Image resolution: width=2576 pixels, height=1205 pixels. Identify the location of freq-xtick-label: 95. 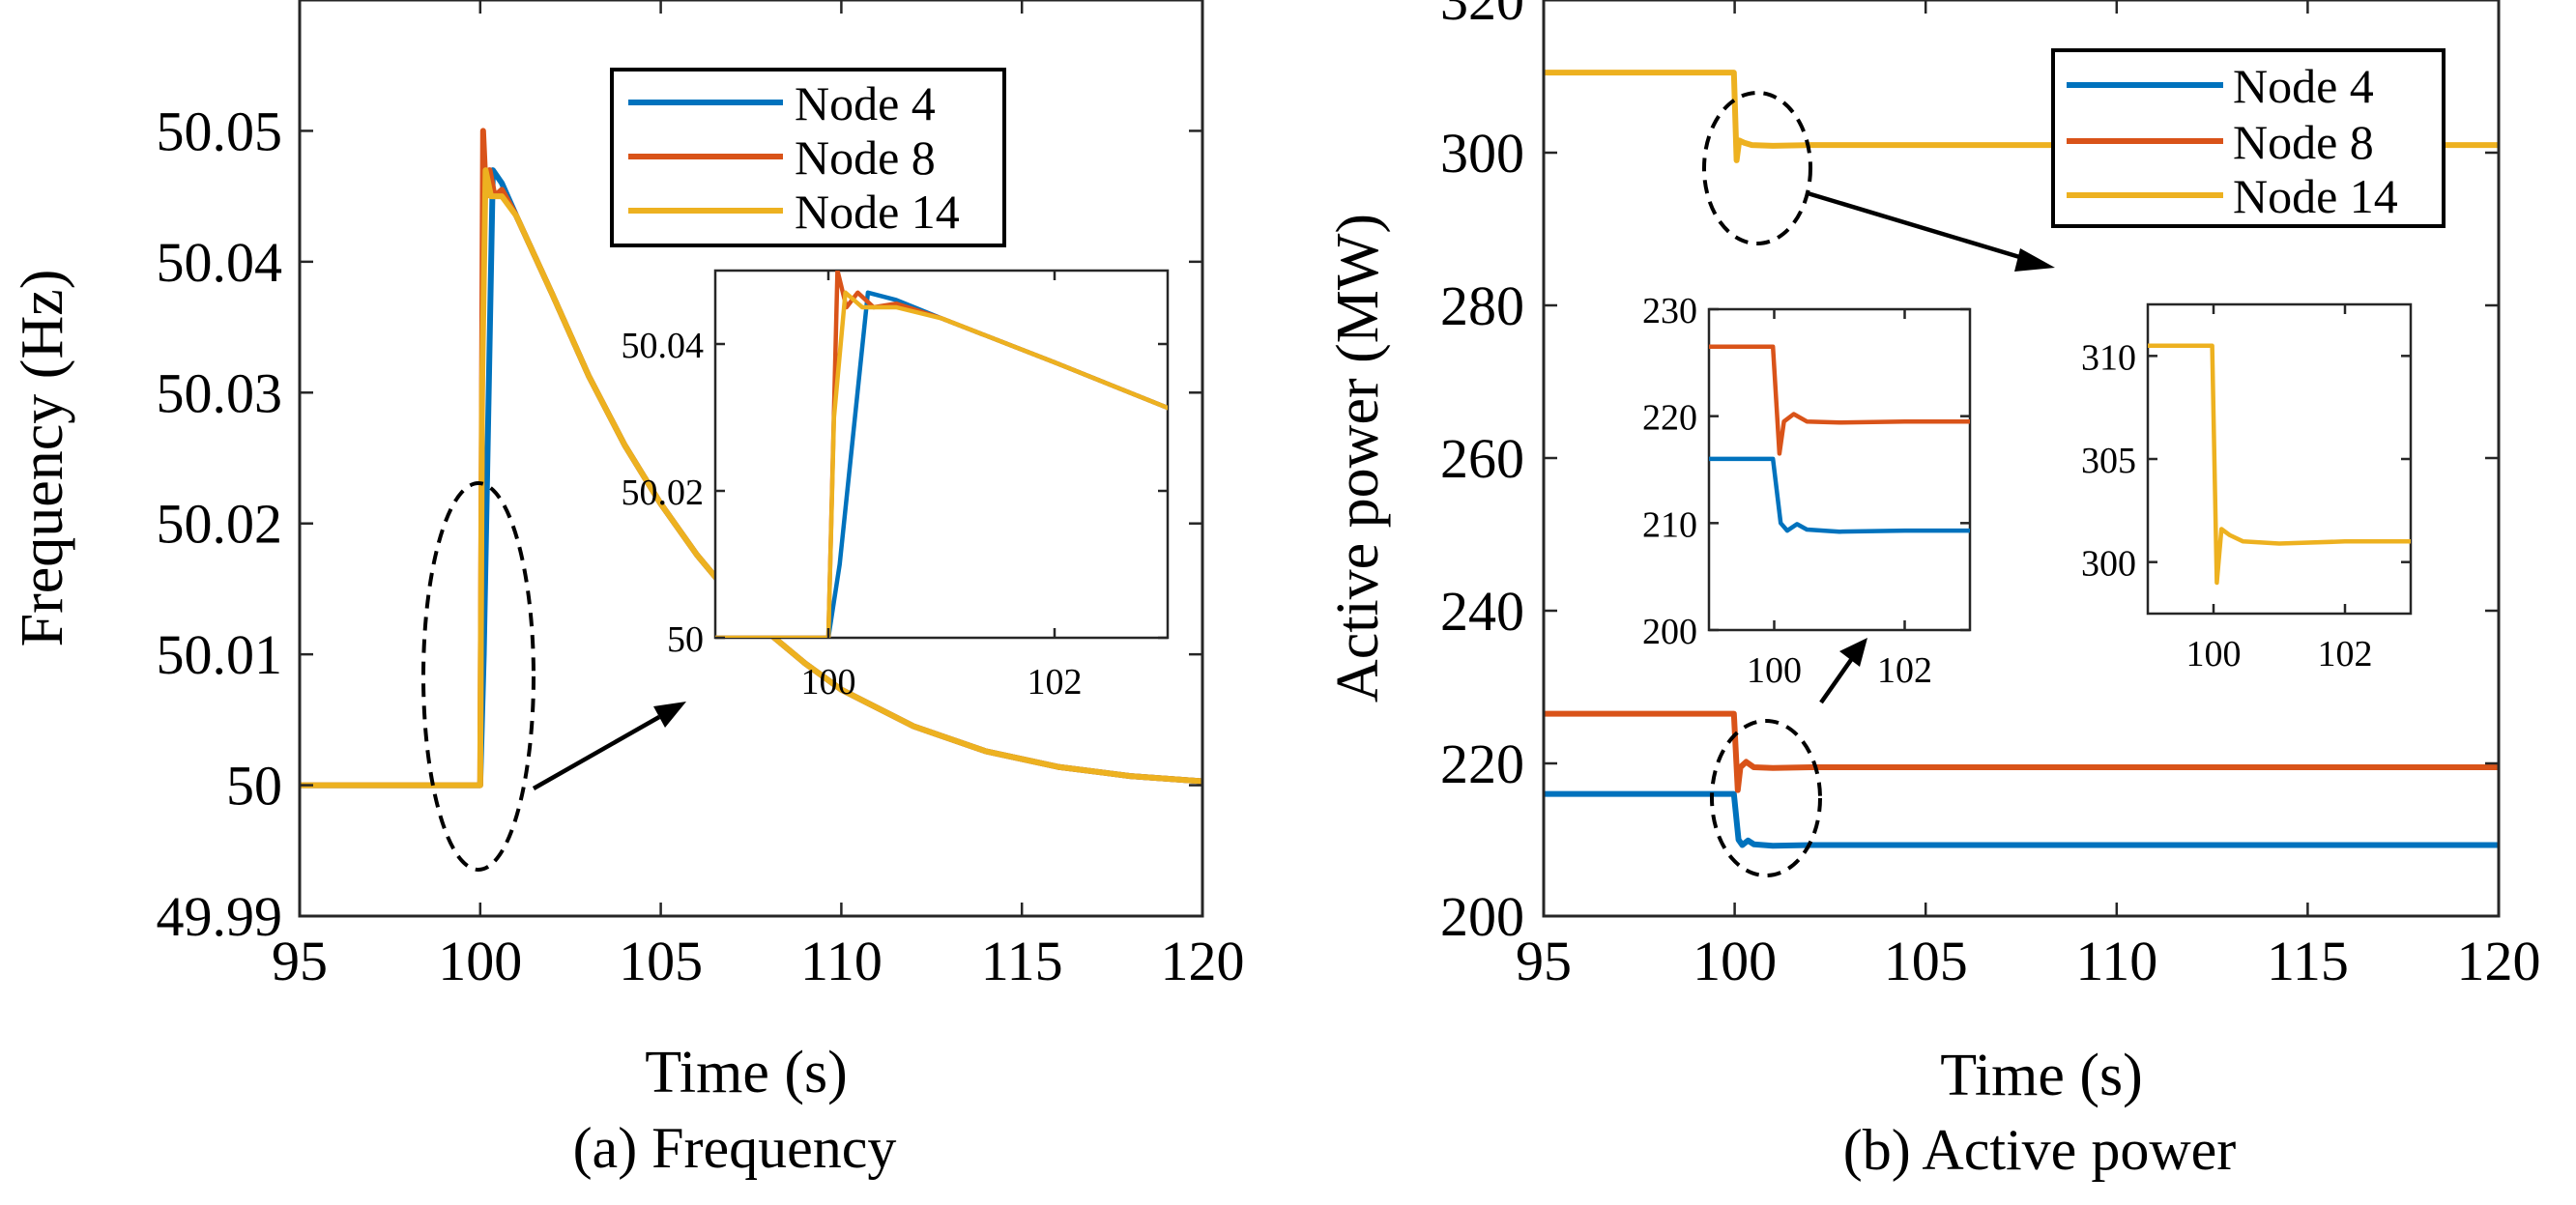
(300, 961).